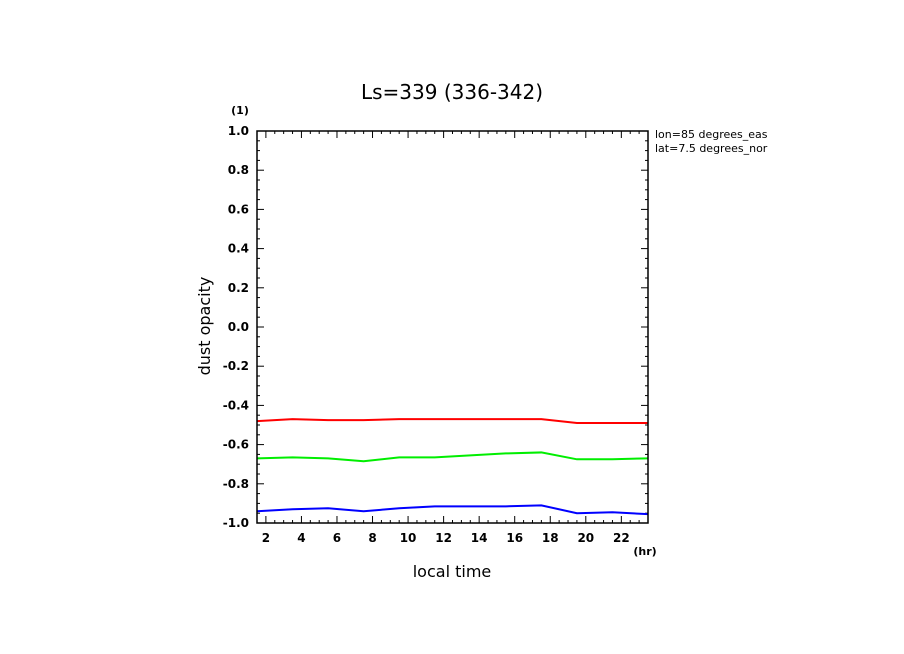 Image resolution: width=904 pixels, height=654 pixels. I want to click on annotation-lat: lat=7.5 degrees_nor, so click(711, 148).